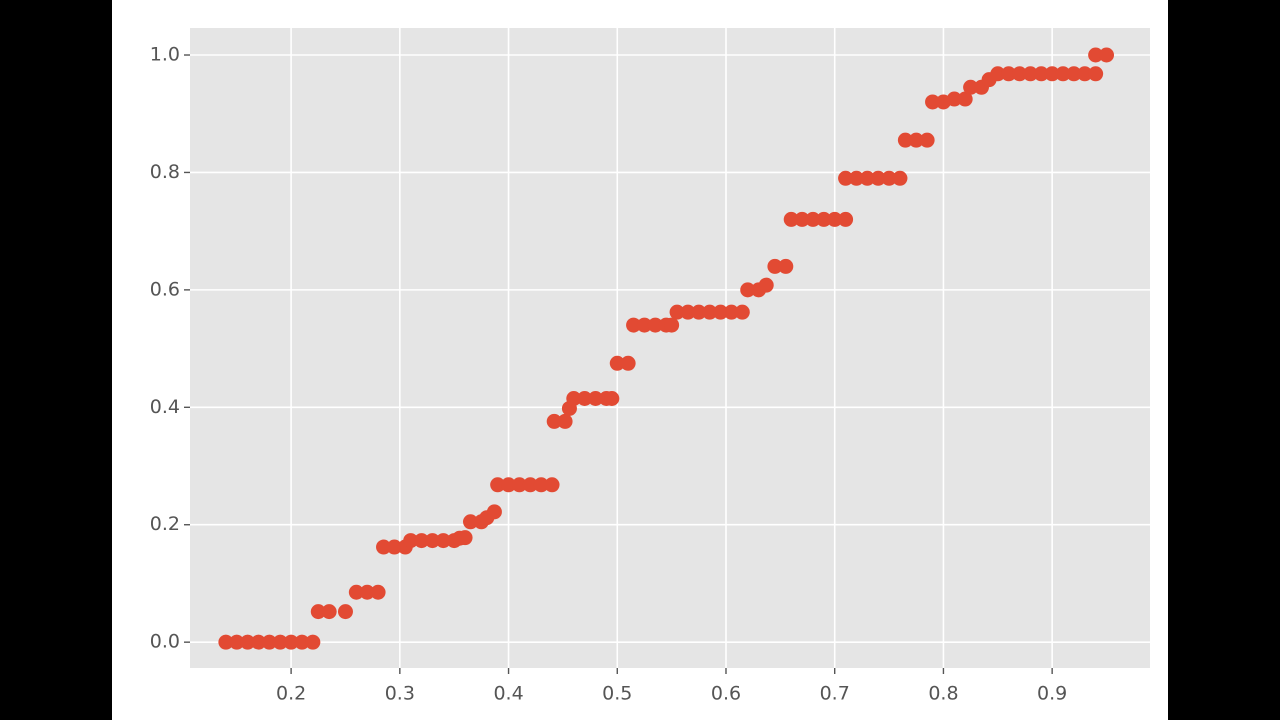 The image size is (1280, 720). I want to click on x-tick-label: 0.8, so click(943, 694).